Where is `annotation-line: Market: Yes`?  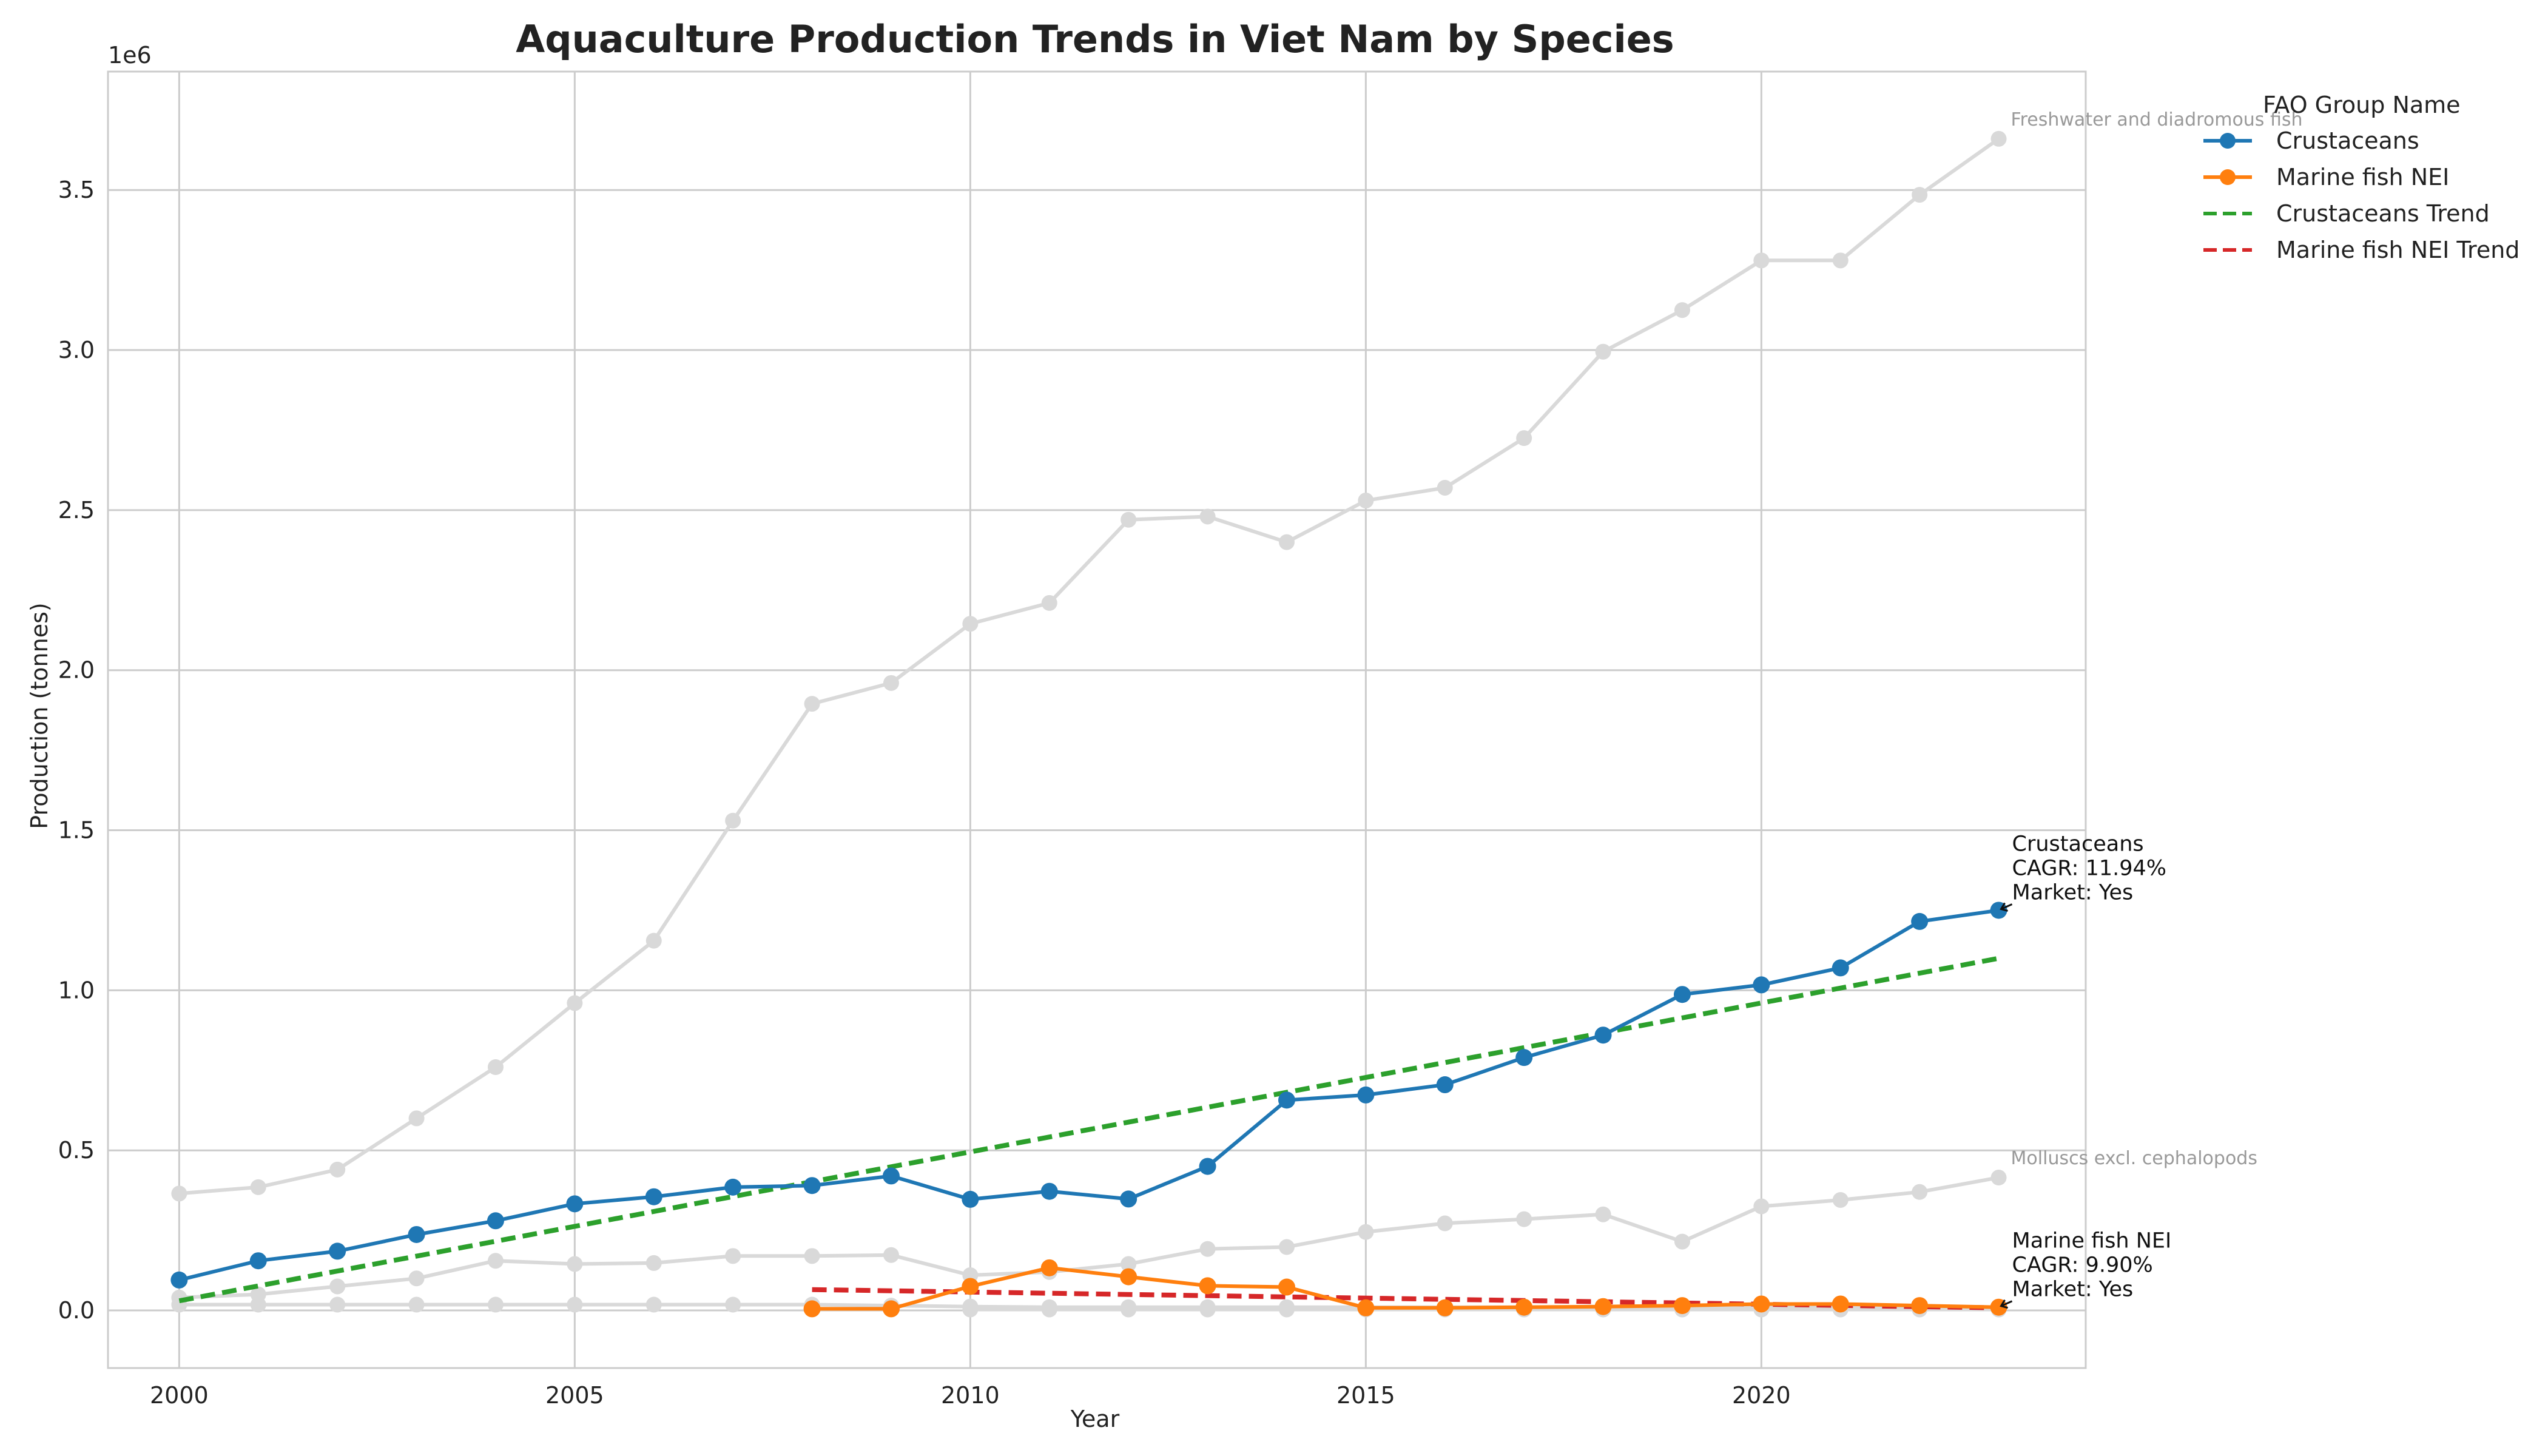 annotation-line: Market: Yes is located at coordinates (2073, 892).